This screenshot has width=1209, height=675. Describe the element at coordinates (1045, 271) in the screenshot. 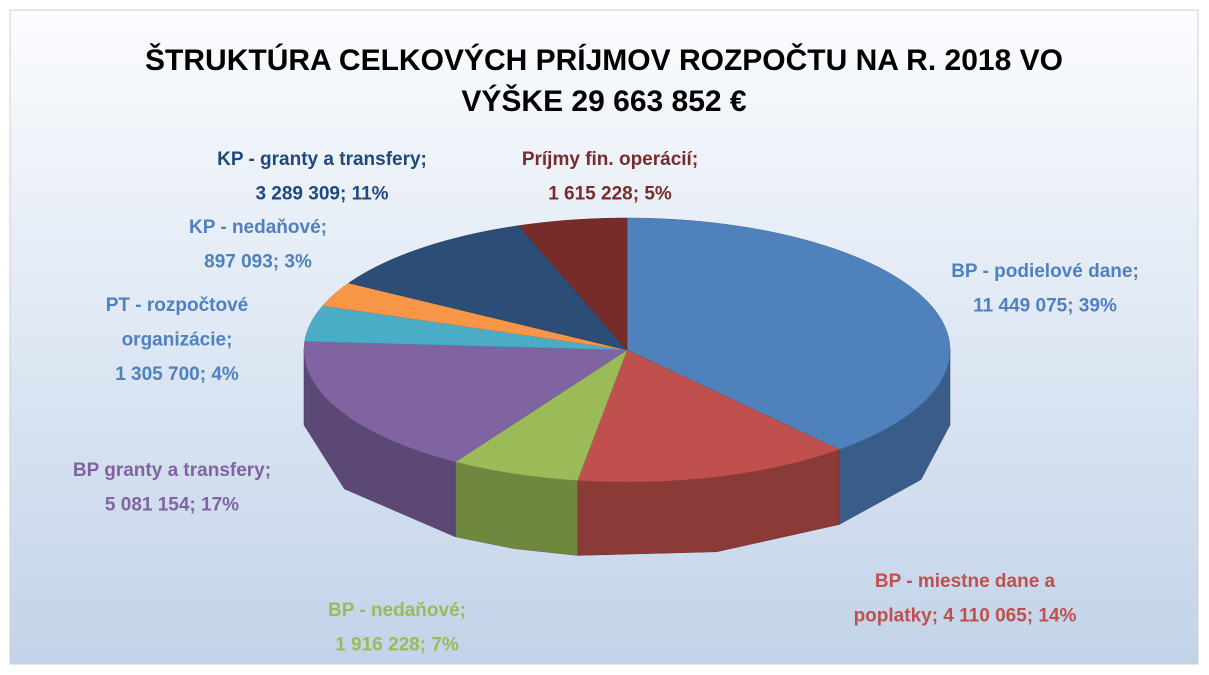

I see `data-label: BP - podielové dane;` at that location.